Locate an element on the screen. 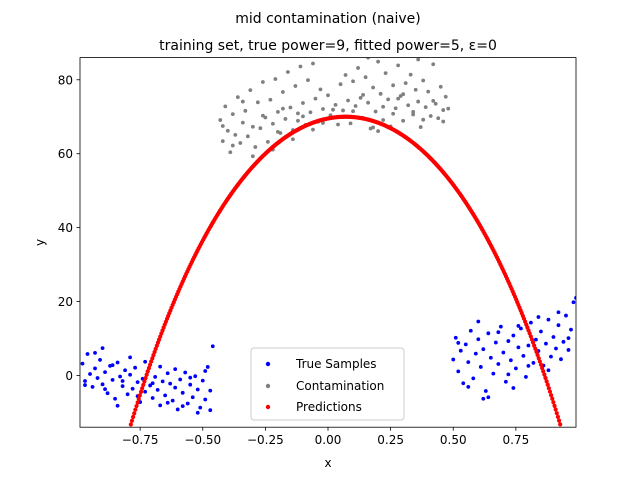 The image size is (640, 480). legend-label-contamination: Contamination is located at coordinates (340, 386).